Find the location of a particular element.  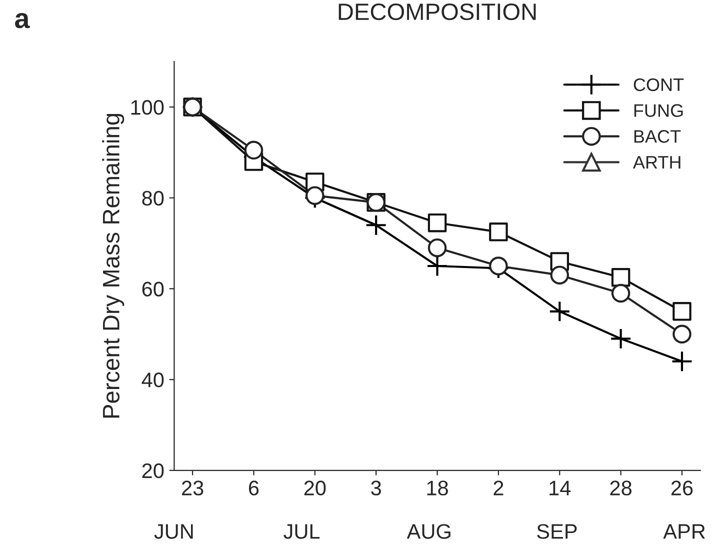

x-tick-label: 6 is located at coordinates (253, 488).